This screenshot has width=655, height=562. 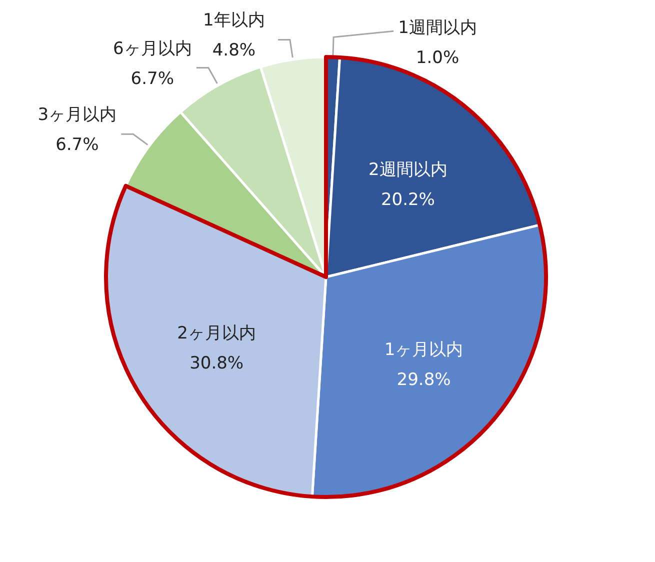 What do you see at coordinates (437, 28) in the screenshot?
I see `slice-label: 1週間以内` at bounding box center [437, 28].